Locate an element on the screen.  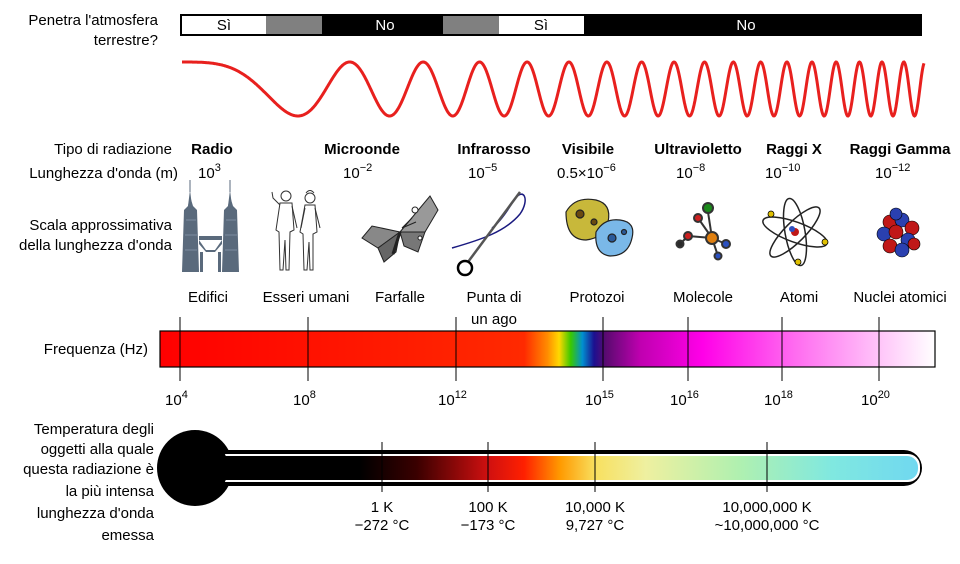
atmosphere-segment-label-no-2: No is located at coordinates (745, 25).